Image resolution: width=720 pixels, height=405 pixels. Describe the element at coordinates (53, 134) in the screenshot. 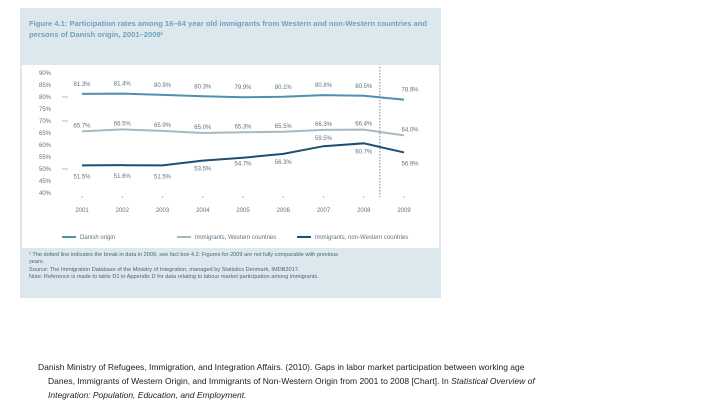

I see `y-axis: 40% 45% 50% 55% 60% 65% 70% 75% 80% 85% 90%` at that location.